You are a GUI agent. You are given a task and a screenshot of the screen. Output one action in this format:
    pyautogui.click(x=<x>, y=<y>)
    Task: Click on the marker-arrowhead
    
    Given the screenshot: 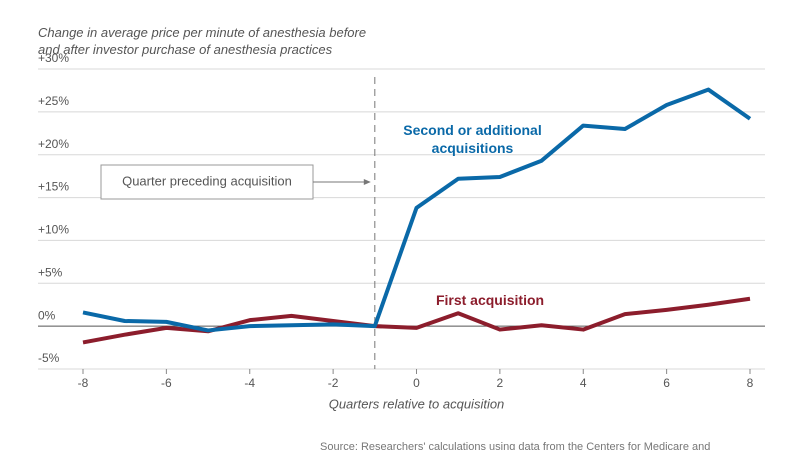 What is the action you would take?
    pyautogui.click(x=367, y=182)
    